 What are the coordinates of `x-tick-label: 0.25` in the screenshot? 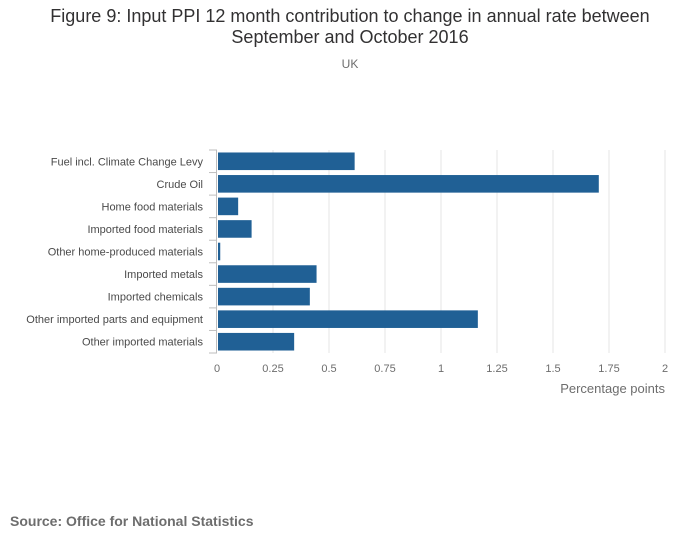 It's located at (272, 369).